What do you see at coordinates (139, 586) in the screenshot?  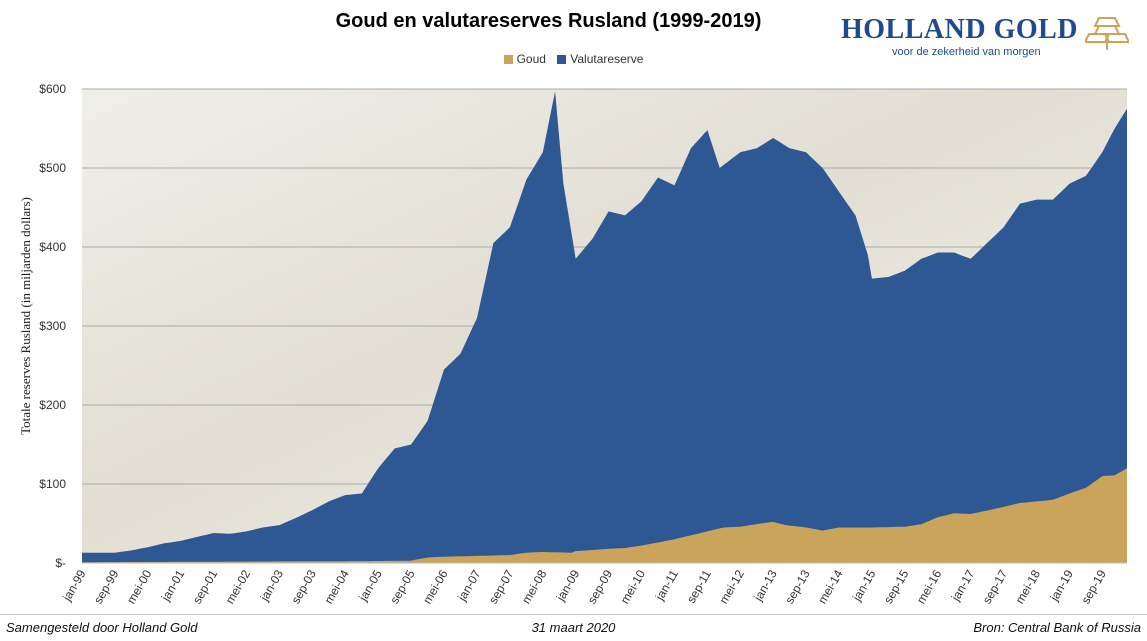 I see `x-tick-label: mei-00` at bounding box center [139, 586].